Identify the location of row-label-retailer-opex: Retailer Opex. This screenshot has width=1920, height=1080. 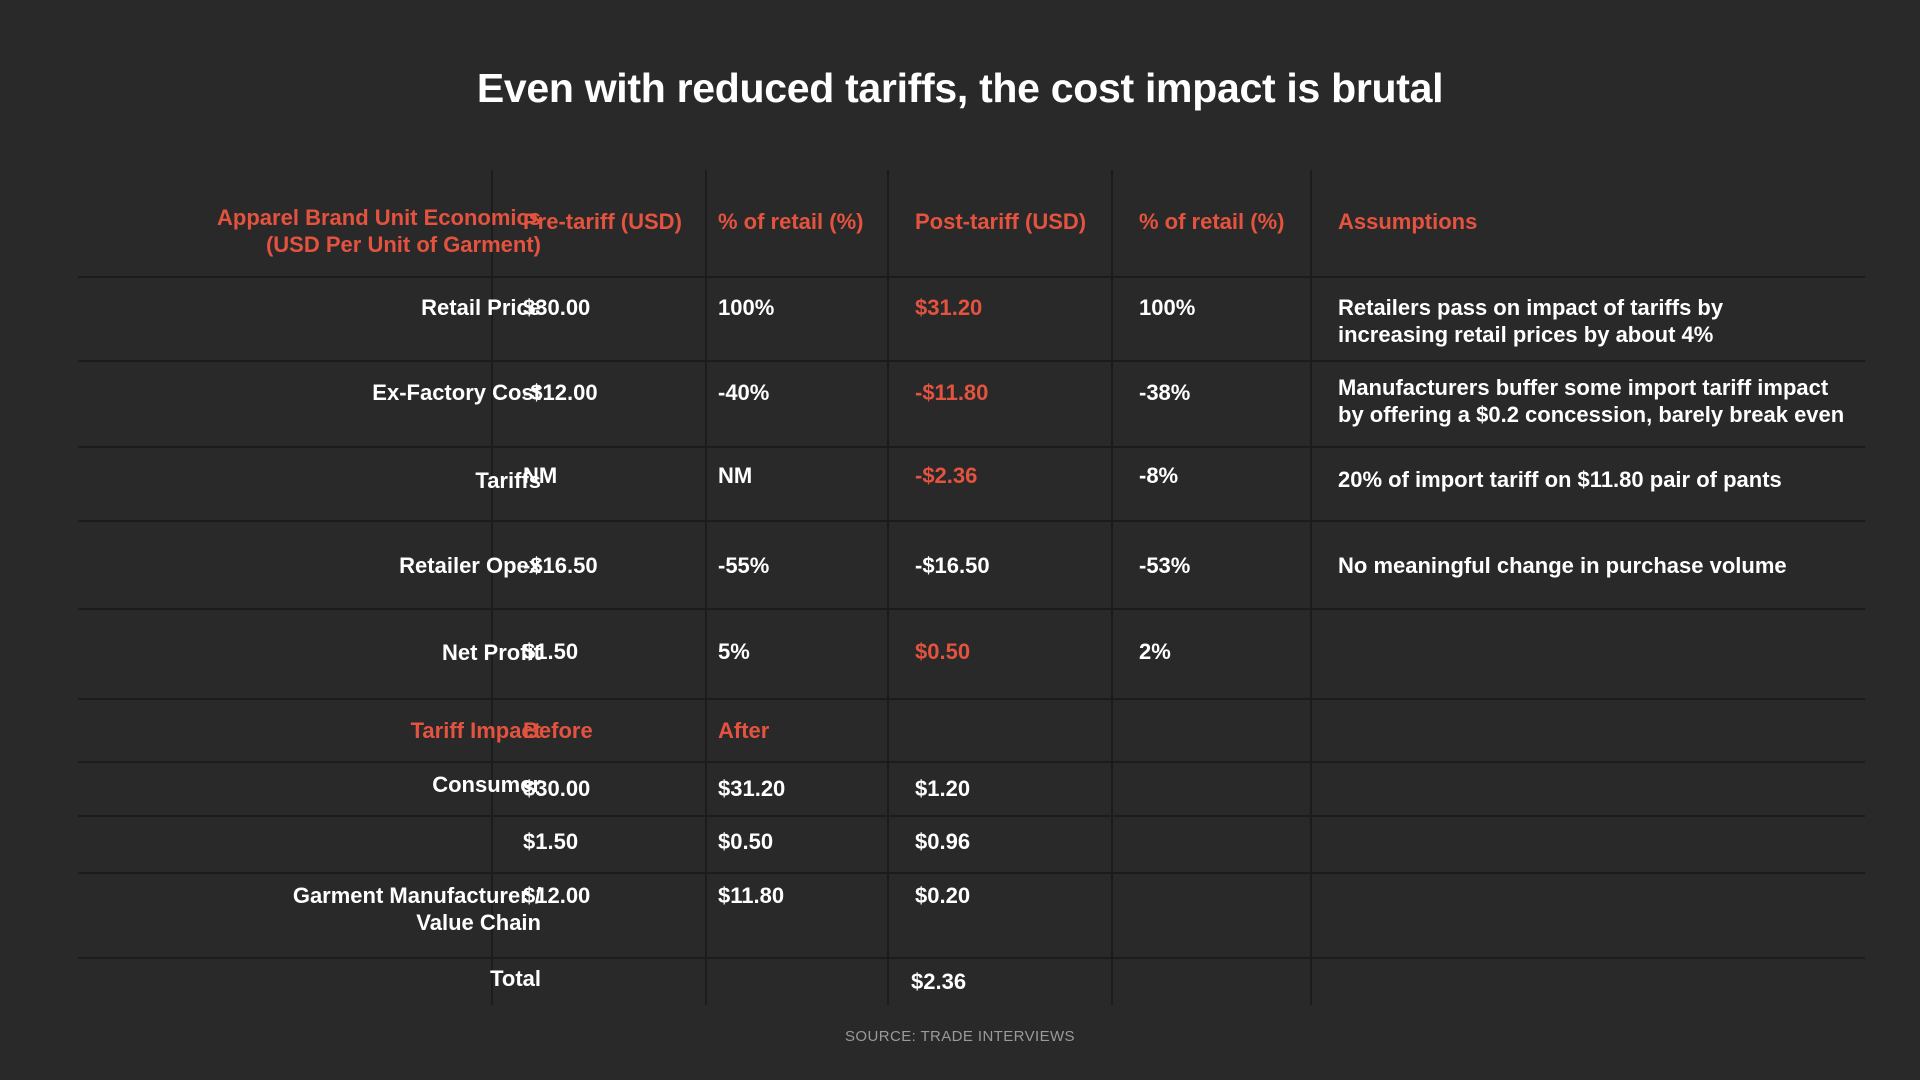
(470, 565).